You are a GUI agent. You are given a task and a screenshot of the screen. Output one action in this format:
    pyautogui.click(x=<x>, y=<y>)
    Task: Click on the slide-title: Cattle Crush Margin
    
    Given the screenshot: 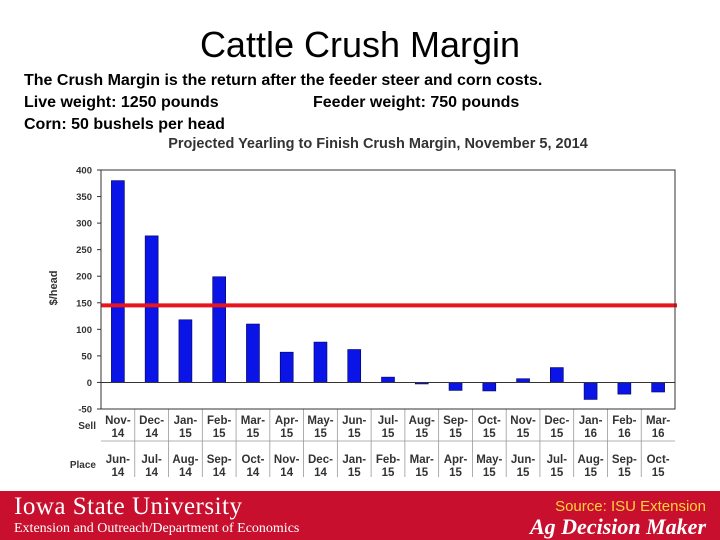 What is the action you would take?
    pyautogui.click(x=360, y=44)
    